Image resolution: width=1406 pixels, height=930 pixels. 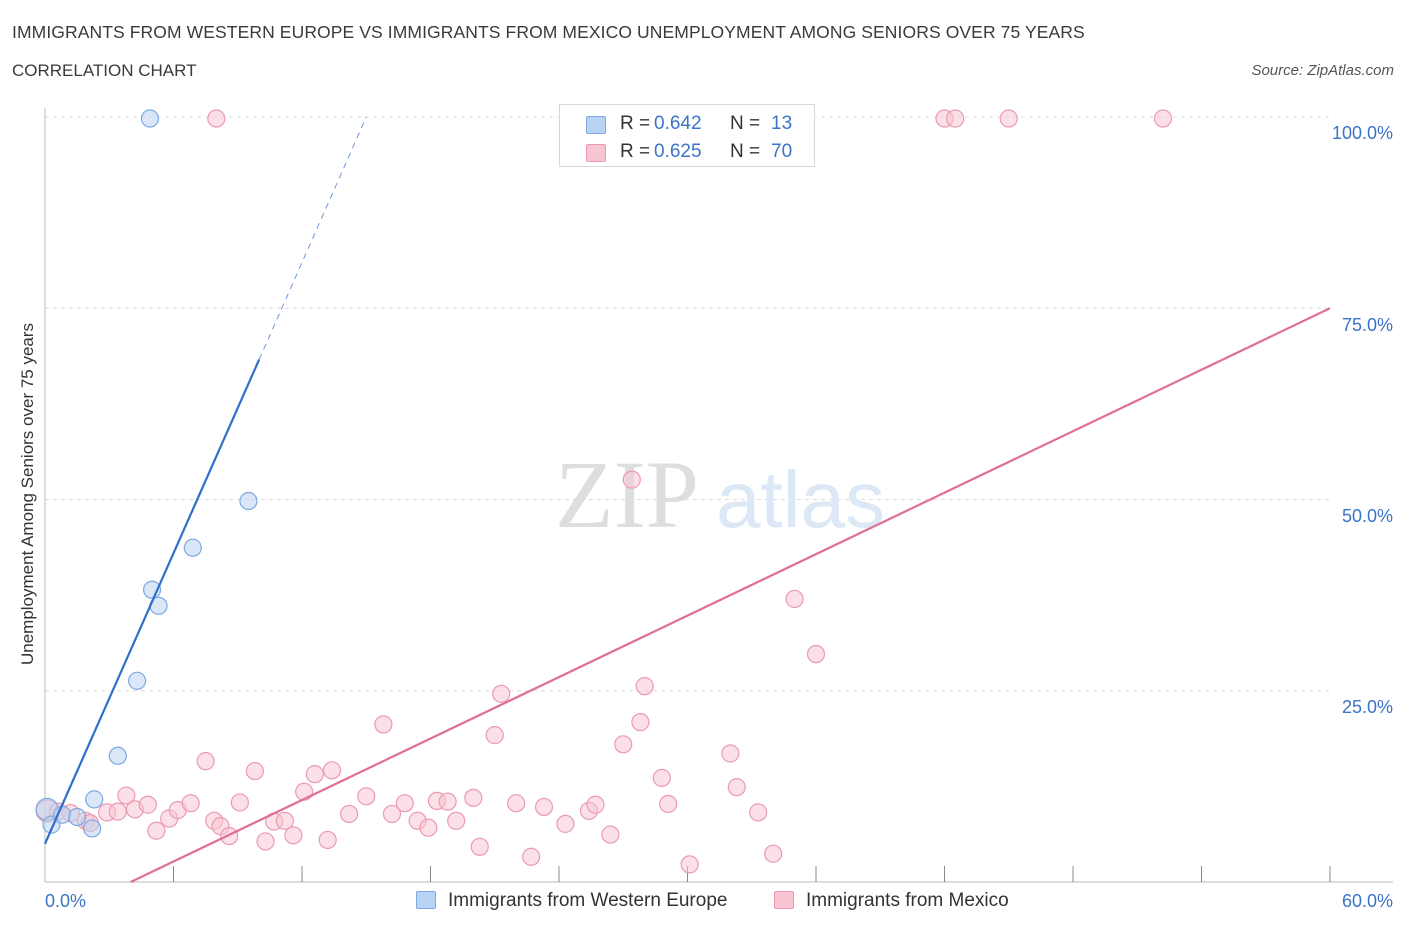 What do you see at coordinates (627, 494) in the screenshot?
I see `watermark-zip: ZIP` at bounding box center [627, 494].